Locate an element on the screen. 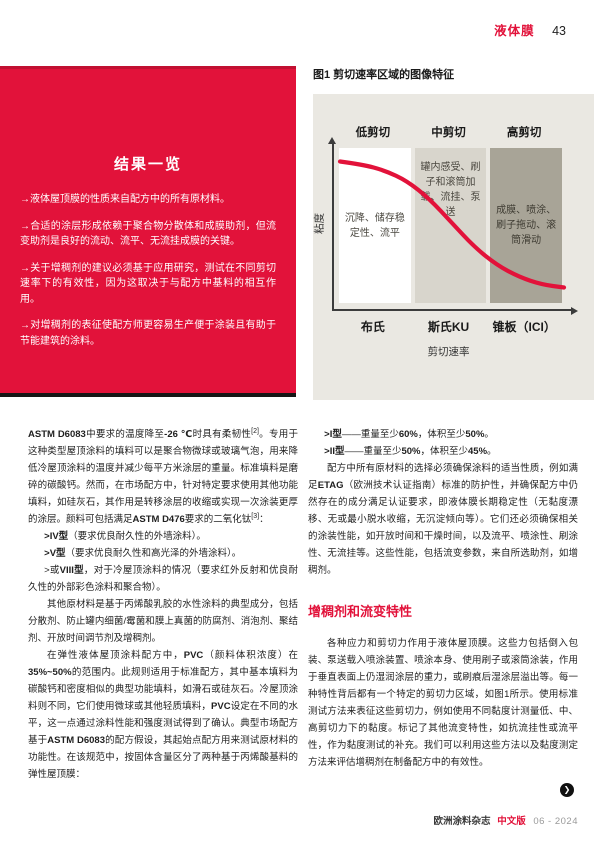 Image resolution: width=600 pixels, height=849 pixels. x-tick-cone-plate-ici: 锥板（ICI） is located at coordinates (524, 327).